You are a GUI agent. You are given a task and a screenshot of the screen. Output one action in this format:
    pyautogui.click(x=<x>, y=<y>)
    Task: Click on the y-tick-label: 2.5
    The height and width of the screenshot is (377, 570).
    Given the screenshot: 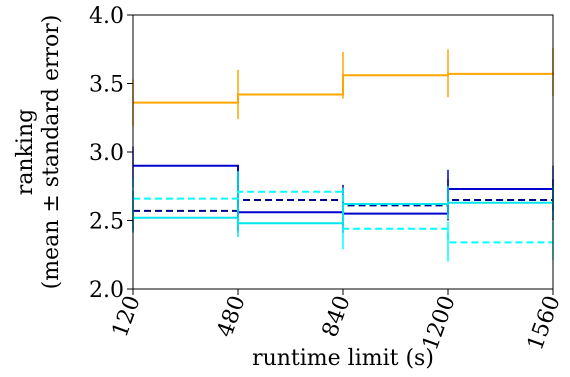 What is the action you would take?
    pyautogui.click(x=106, y=222)
    